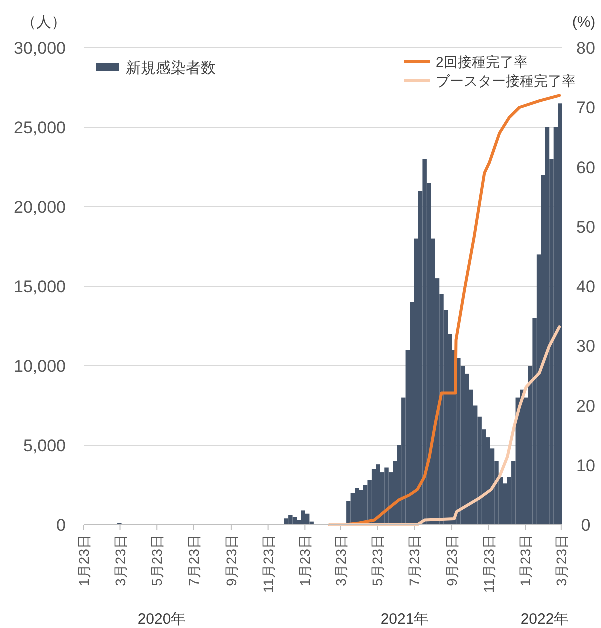 The height and width of the screenshot is (628, 601). What do you see at coordinates (171, 68) in the screenshot?
I see `legend-label: 新規感染者数` at bounding box center [171, 68].